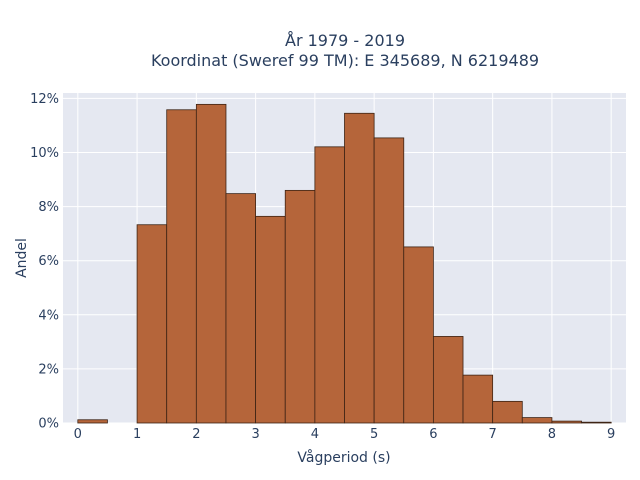  Describe the element at coordinates (22, 258) in the screenshot. I see `y-axis-title: Andel` at that location.